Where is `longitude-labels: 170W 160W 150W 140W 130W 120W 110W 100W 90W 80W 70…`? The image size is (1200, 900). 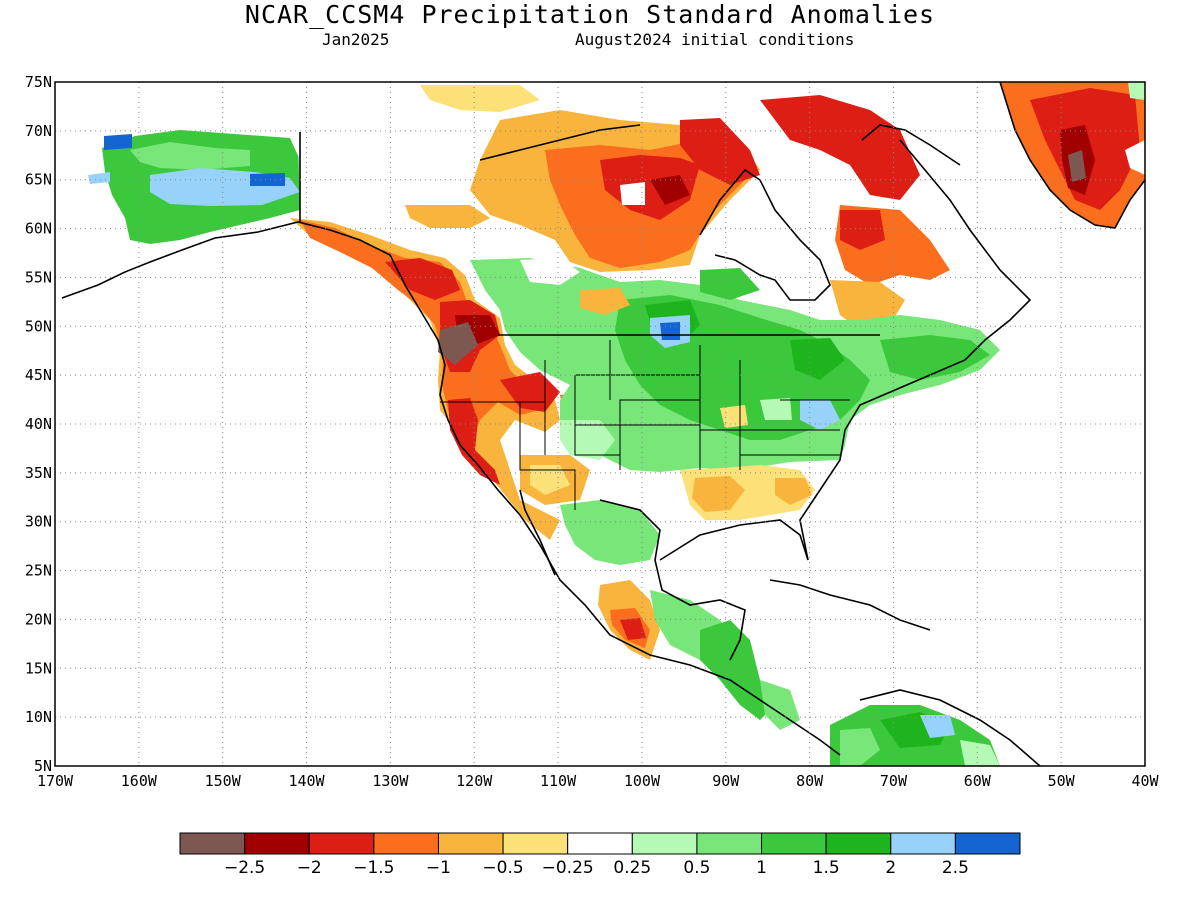 longitude-labels: 170W 160W 150W 140W 130W 120W 110W 100W 90W 80W 70… is located at coordinates (598, 781).